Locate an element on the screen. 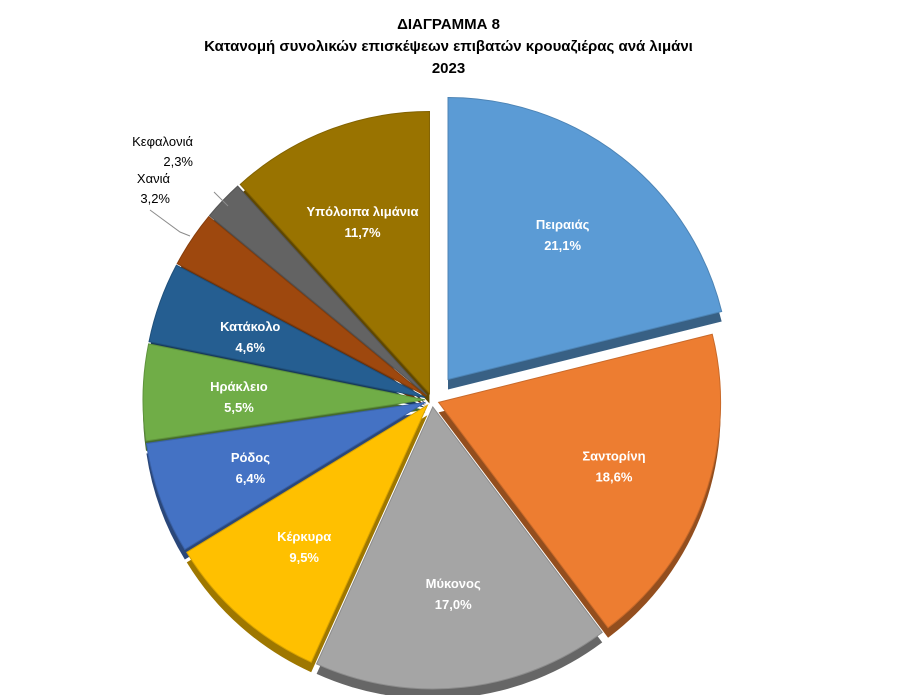  chart-title: ΔΙΑΓΡΑΜΜΑ 8 is located at coordinates (448, 24).